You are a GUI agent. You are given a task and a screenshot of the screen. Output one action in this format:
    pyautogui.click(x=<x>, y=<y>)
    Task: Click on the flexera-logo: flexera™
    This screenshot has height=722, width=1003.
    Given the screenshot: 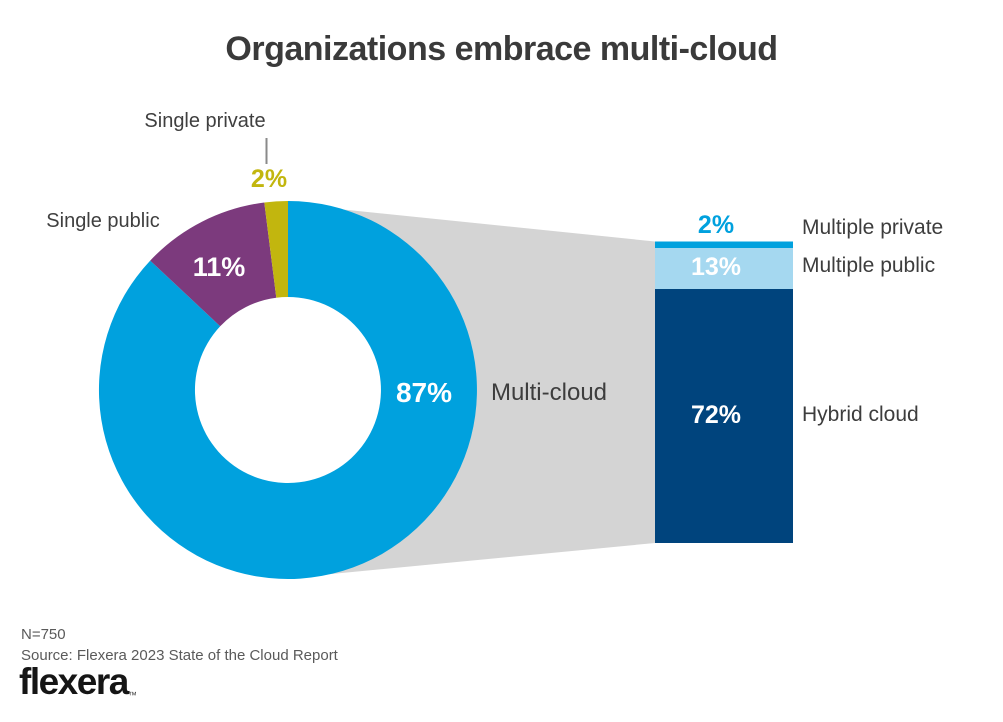 What is the action you would take?
    pyautogui.click(x=78, y=682)
    